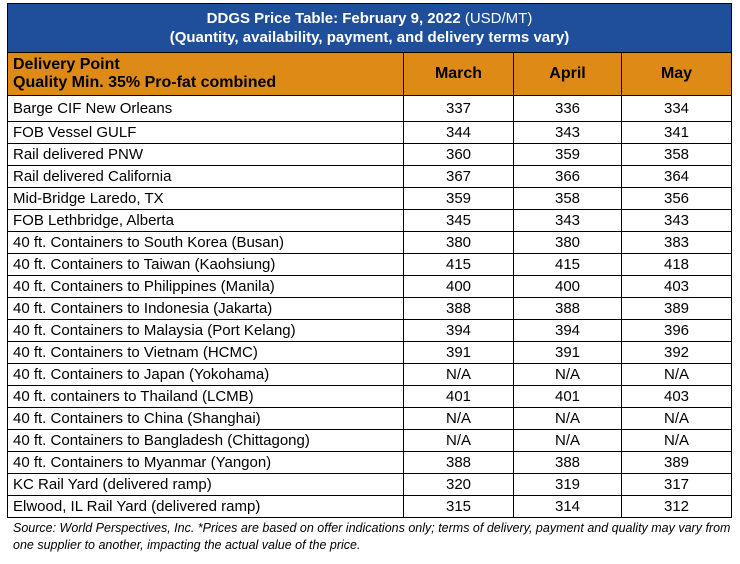 This screenshot has height=564, width=740. I want to click on may-price-cell: 312, so click(676, 506).